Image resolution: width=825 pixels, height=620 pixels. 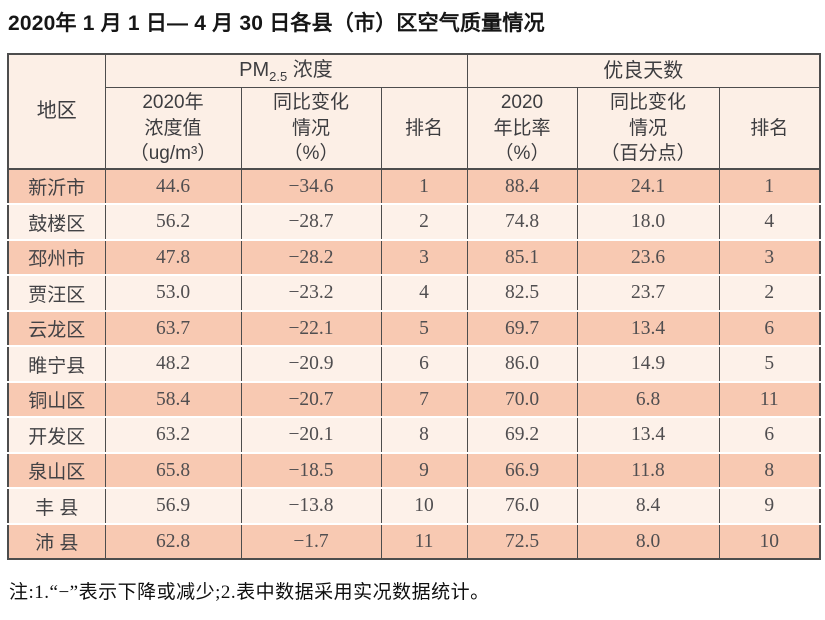 I want to click on pm25-subscript: 2.5, so click(x=278, y=77).